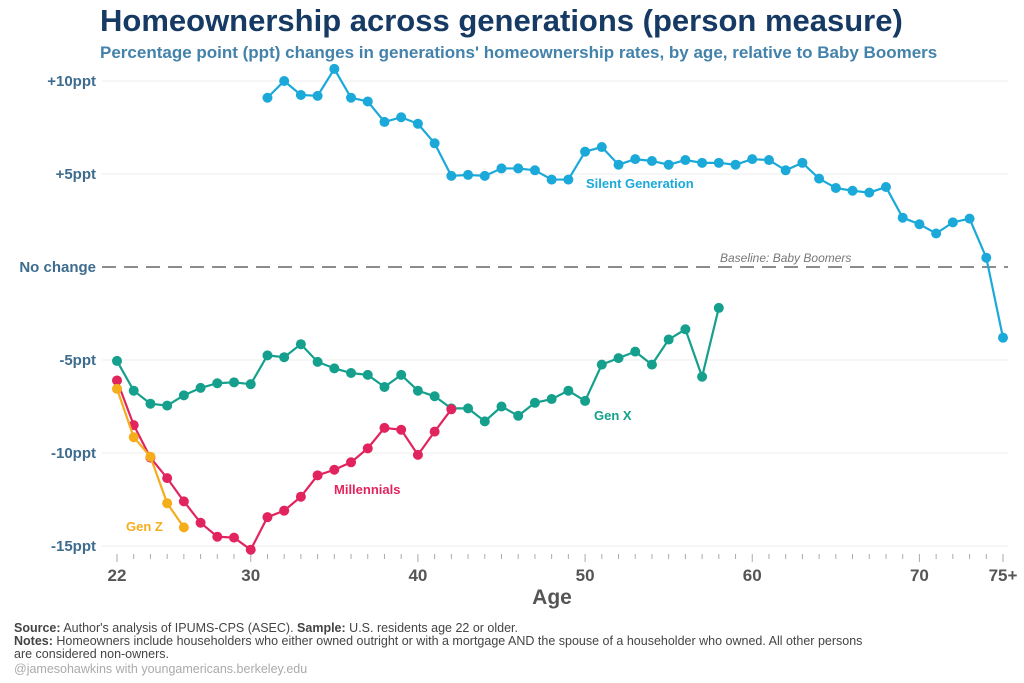 This screenshot has width=1024, height=683. I want to click on label-silent-generation: Silent Generation, so click(640, 183).